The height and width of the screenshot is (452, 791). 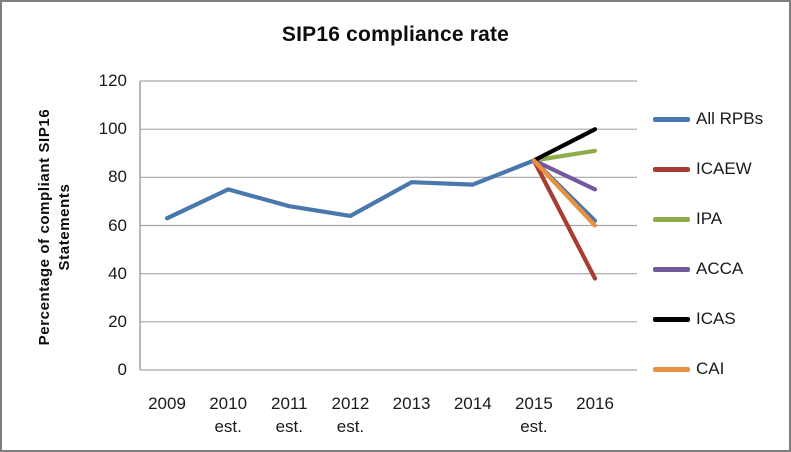 I want to click on x-tick-label-2016: 2016, so click(x=595, y=403).